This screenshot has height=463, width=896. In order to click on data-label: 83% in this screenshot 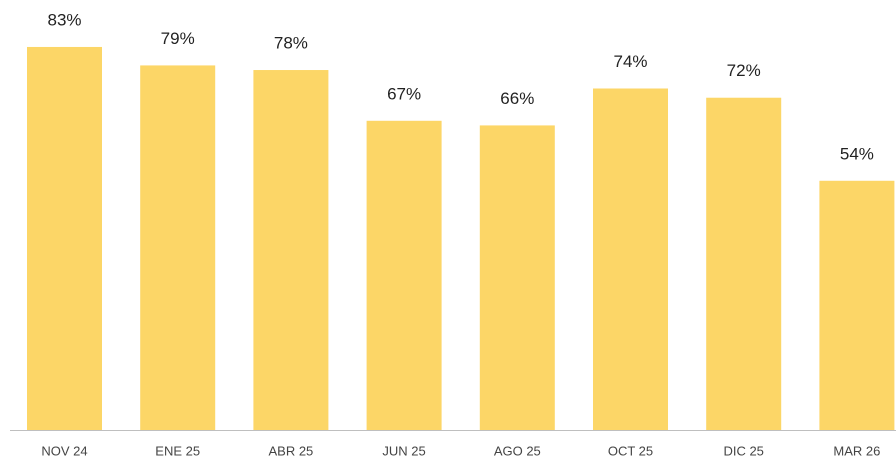, I will do `click(64, 19)`.